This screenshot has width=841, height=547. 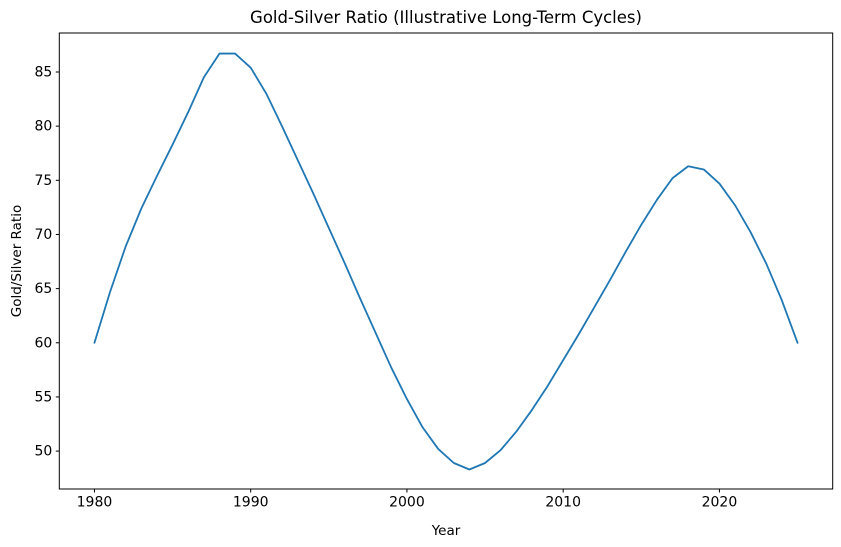 What do you see at coordinates (43, 181) in the screenshot?
I see `y-tick-label: 75` at bounding box center [43, 181].